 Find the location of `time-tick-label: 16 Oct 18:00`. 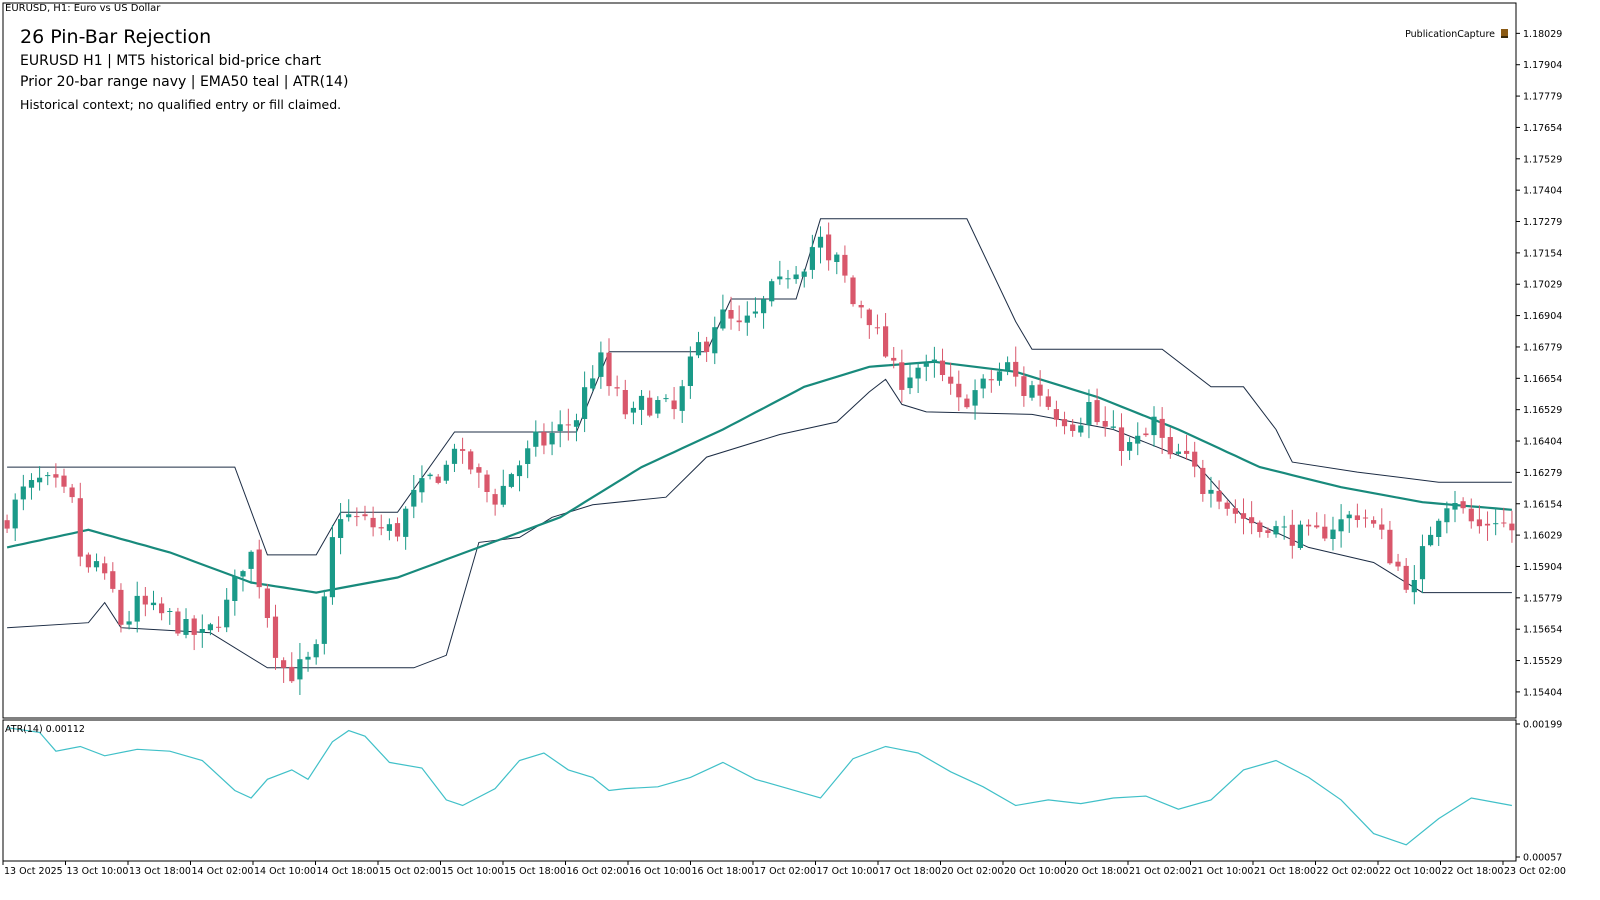

time-tick-label: 16 Oct 18:00 is located at coordinates (723, 871).